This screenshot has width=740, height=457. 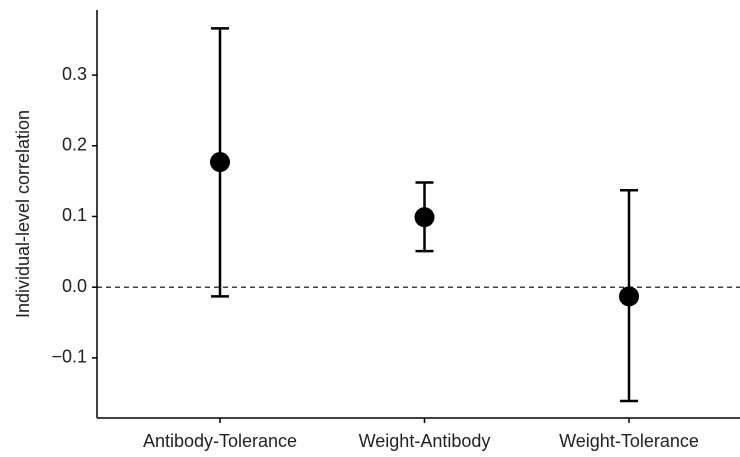 I want to click on y-tick-label: 0.1, so click(x=74, y=215).